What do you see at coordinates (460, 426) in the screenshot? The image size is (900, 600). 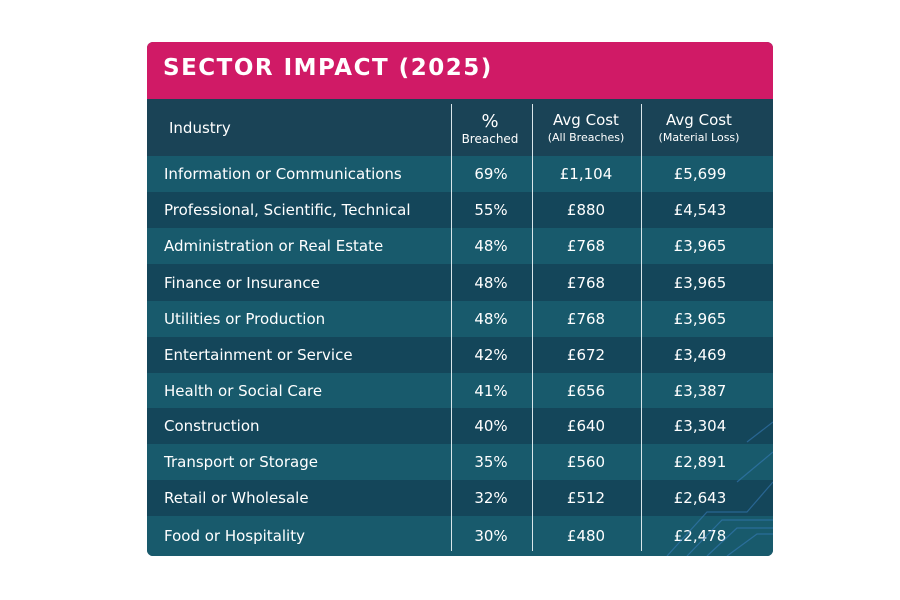 I see `table-row: Construction 40% £640 £3,304` at bounding box center [460, 426].